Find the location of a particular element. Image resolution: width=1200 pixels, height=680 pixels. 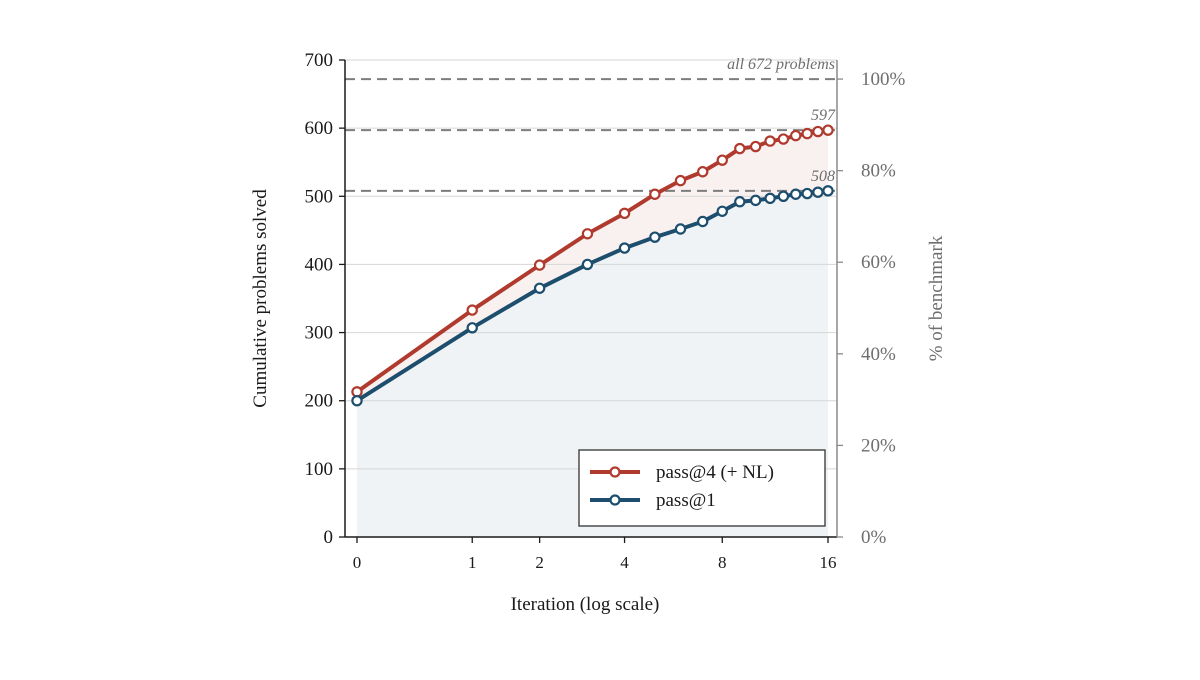

legend-box is located at coordinates (702, 488).